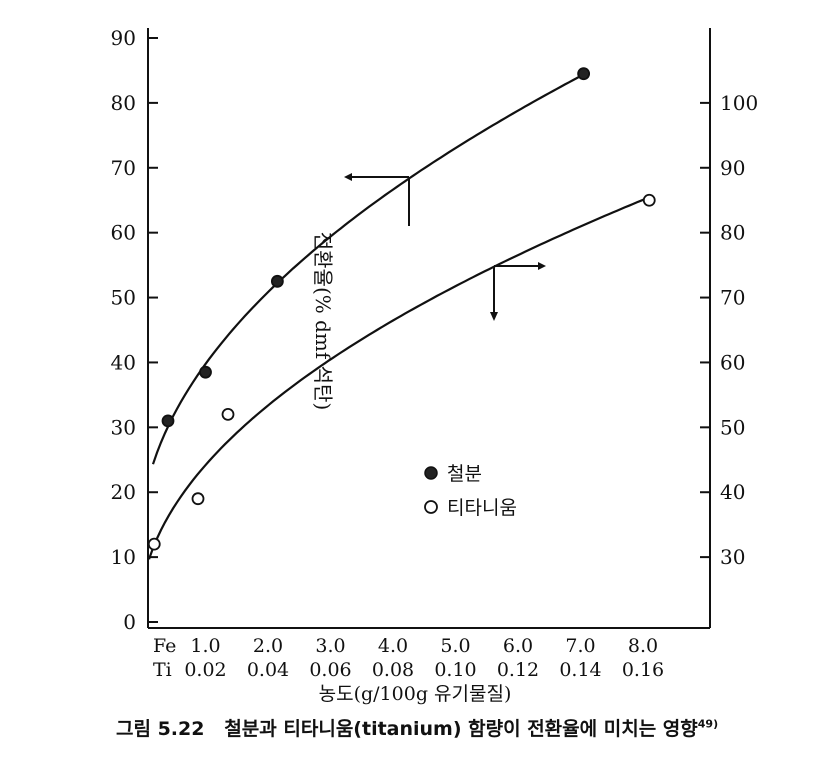 The image size is (825, 757). I want to click on x-tick-label: 0.02, so click(205, 670).